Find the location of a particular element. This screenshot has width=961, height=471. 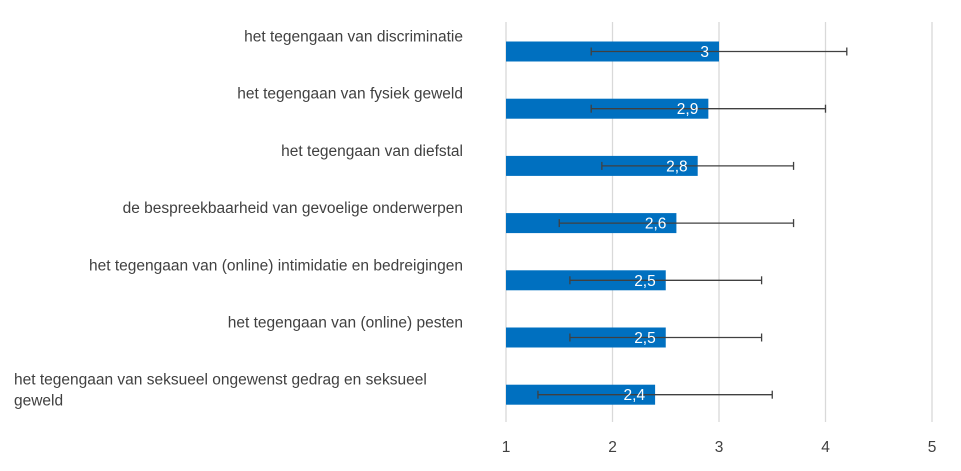

x-tick-label: 1 is located at coordinates (506, 447).